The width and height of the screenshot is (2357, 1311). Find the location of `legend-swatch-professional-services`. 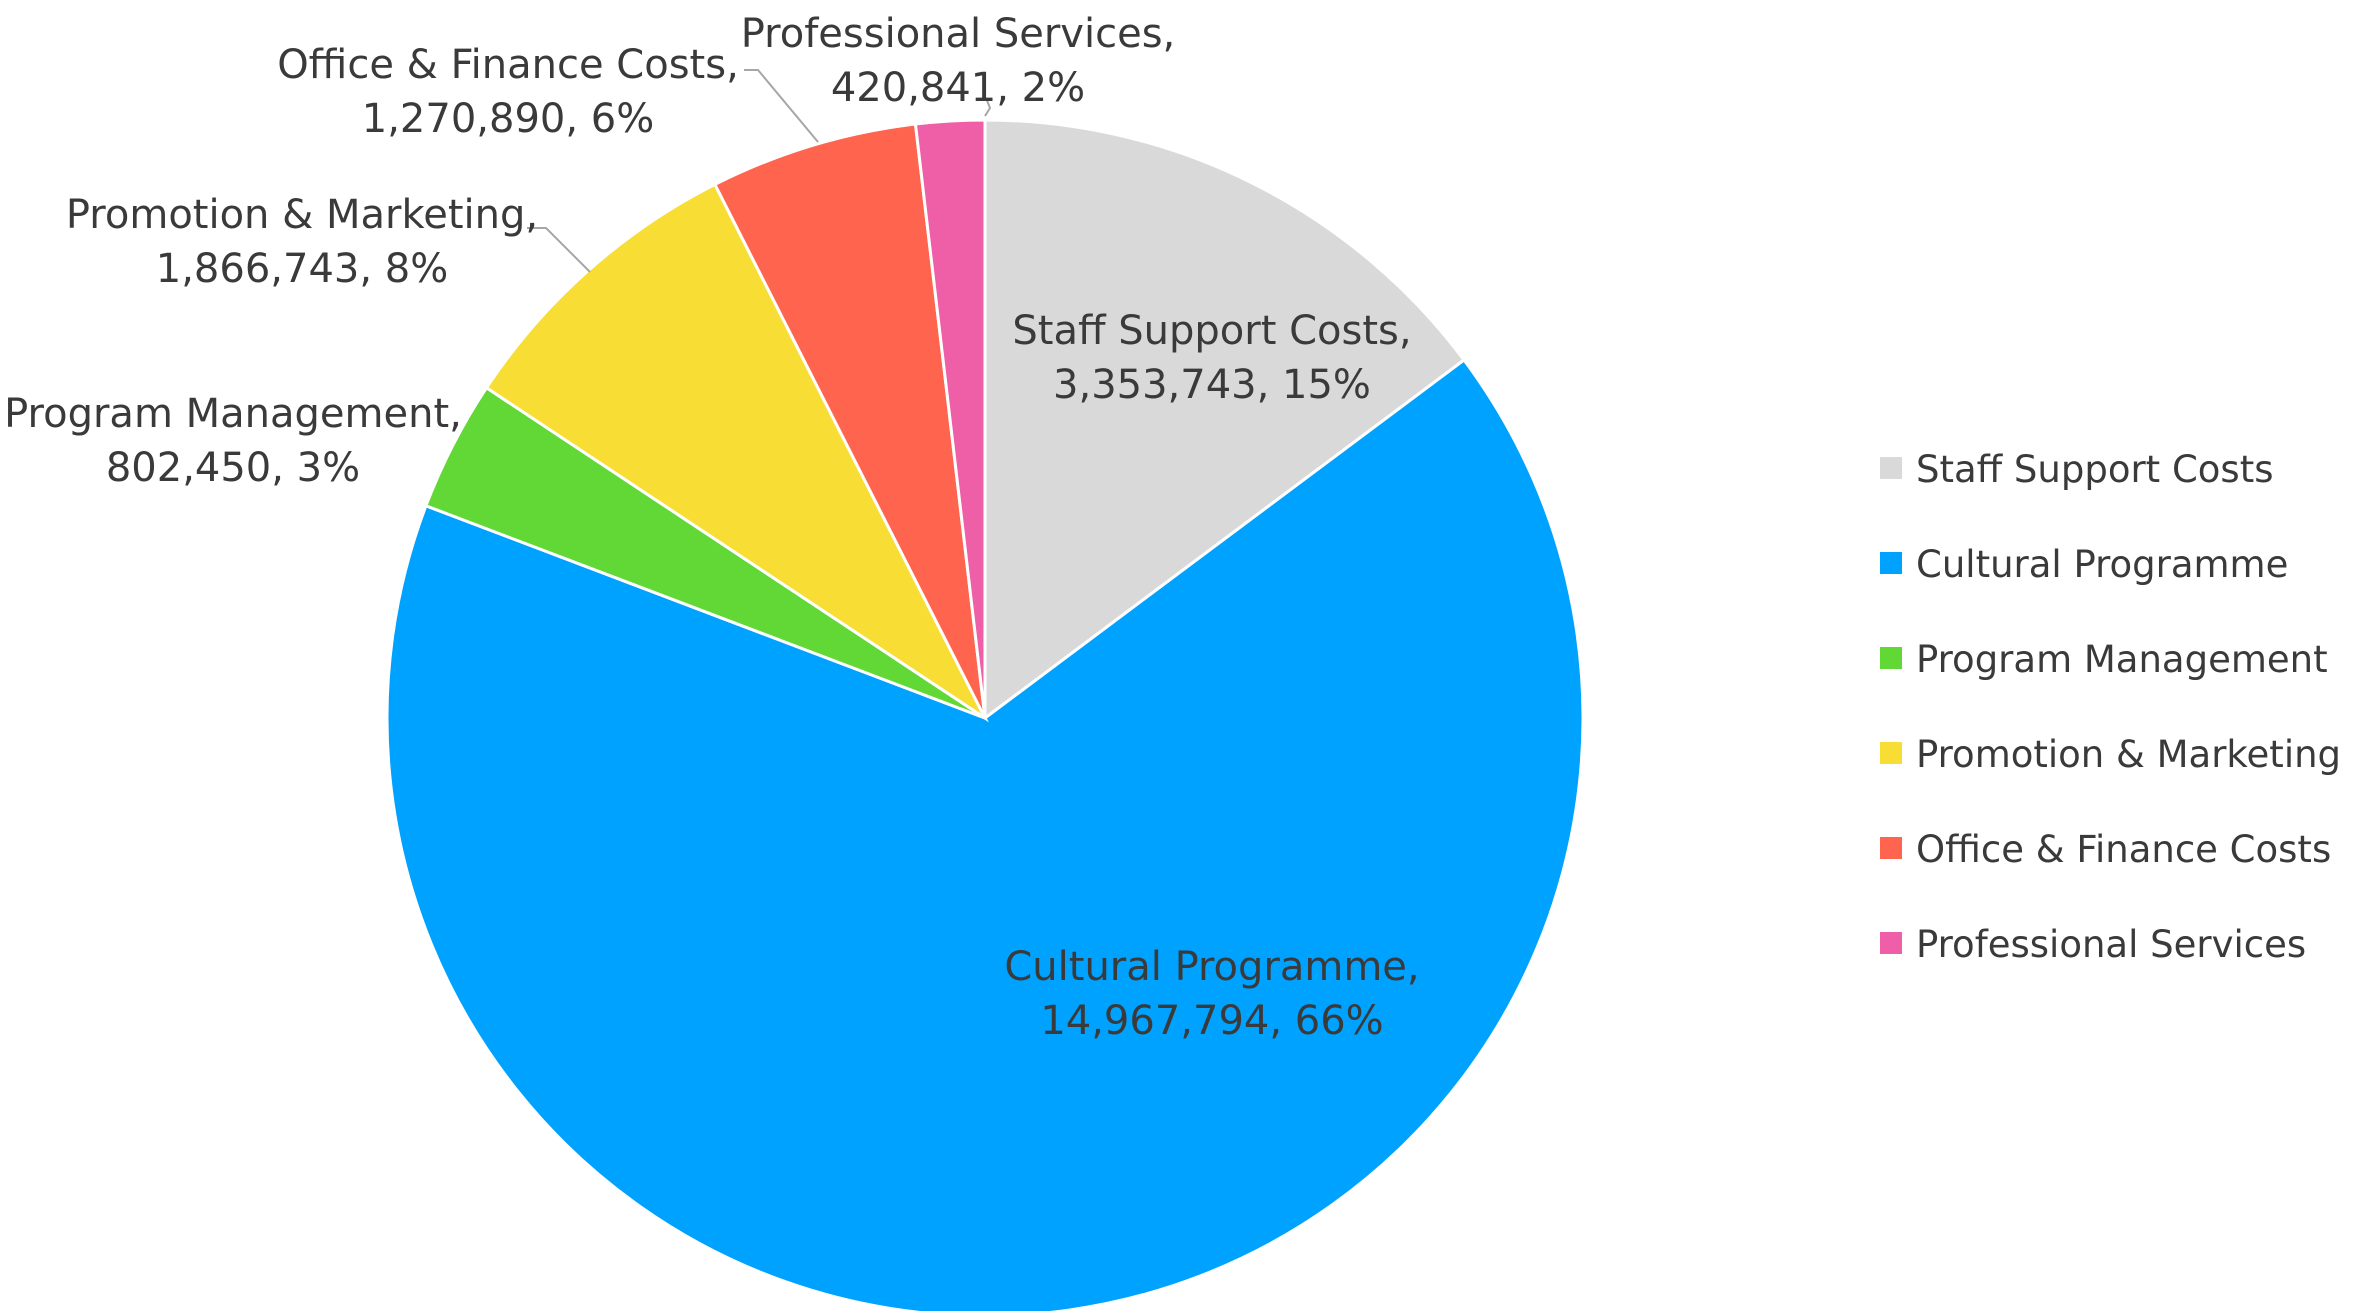

legend-swatch-professional-services is located at coordinates (1891, 943).